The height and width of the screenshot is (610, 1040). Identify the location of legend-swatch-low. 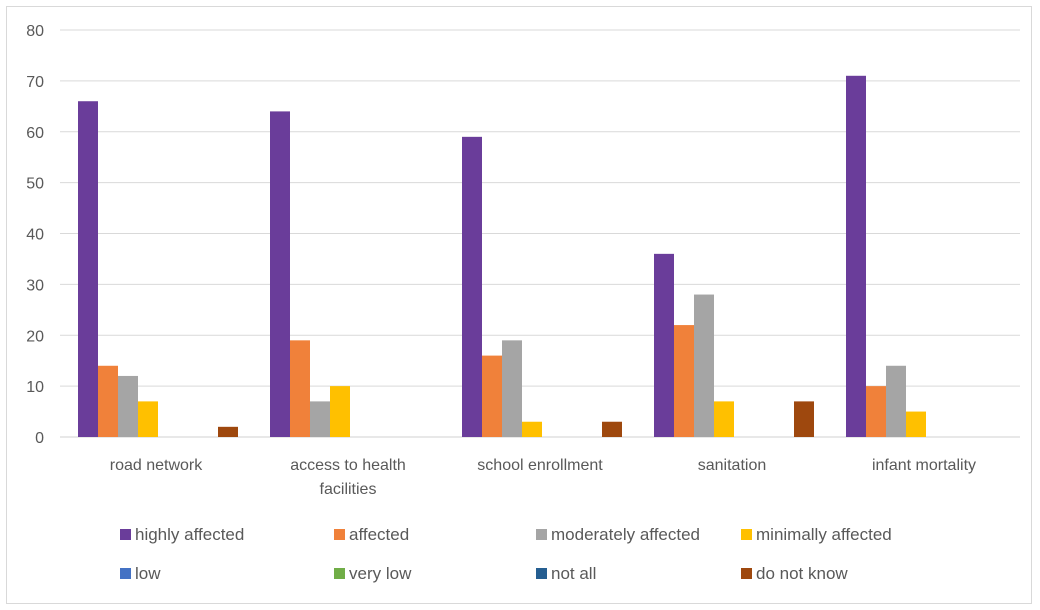
(125, 573).